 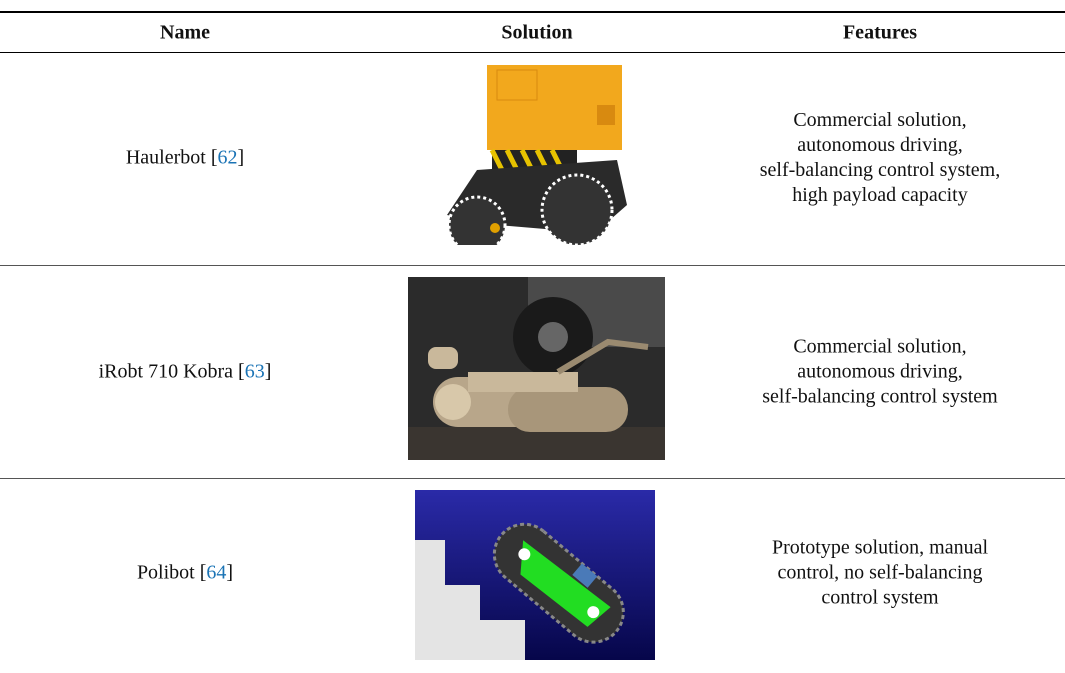 What do you see at coordinates (171, 371) in the screenshot?
I see `name-text: iRobt 710 Kobra [` at bounding box center [171, 371].